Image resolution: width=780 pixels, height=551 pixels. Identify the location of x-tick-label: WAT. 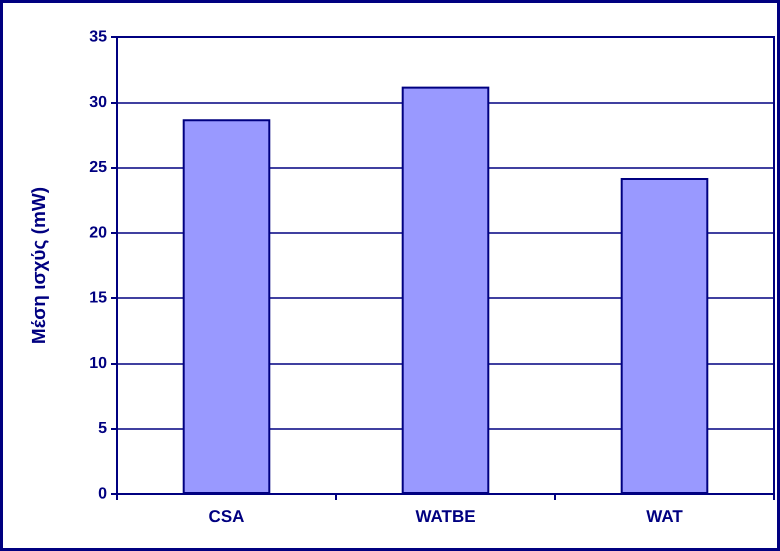
(665, 516).